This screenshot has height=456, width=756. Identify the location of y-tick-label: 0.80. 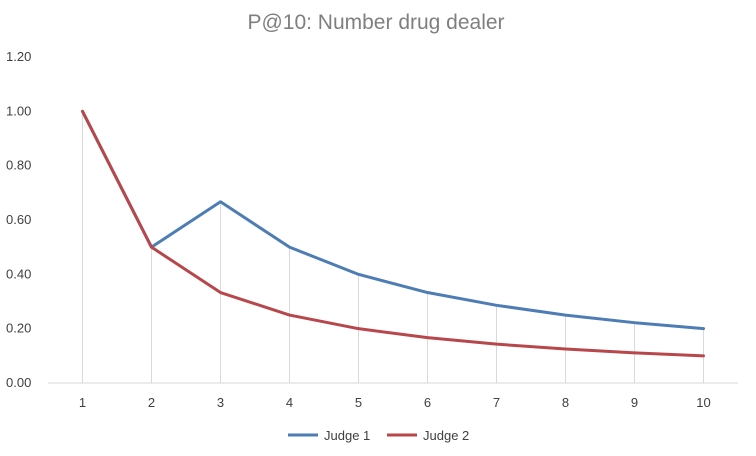
(18, 165).